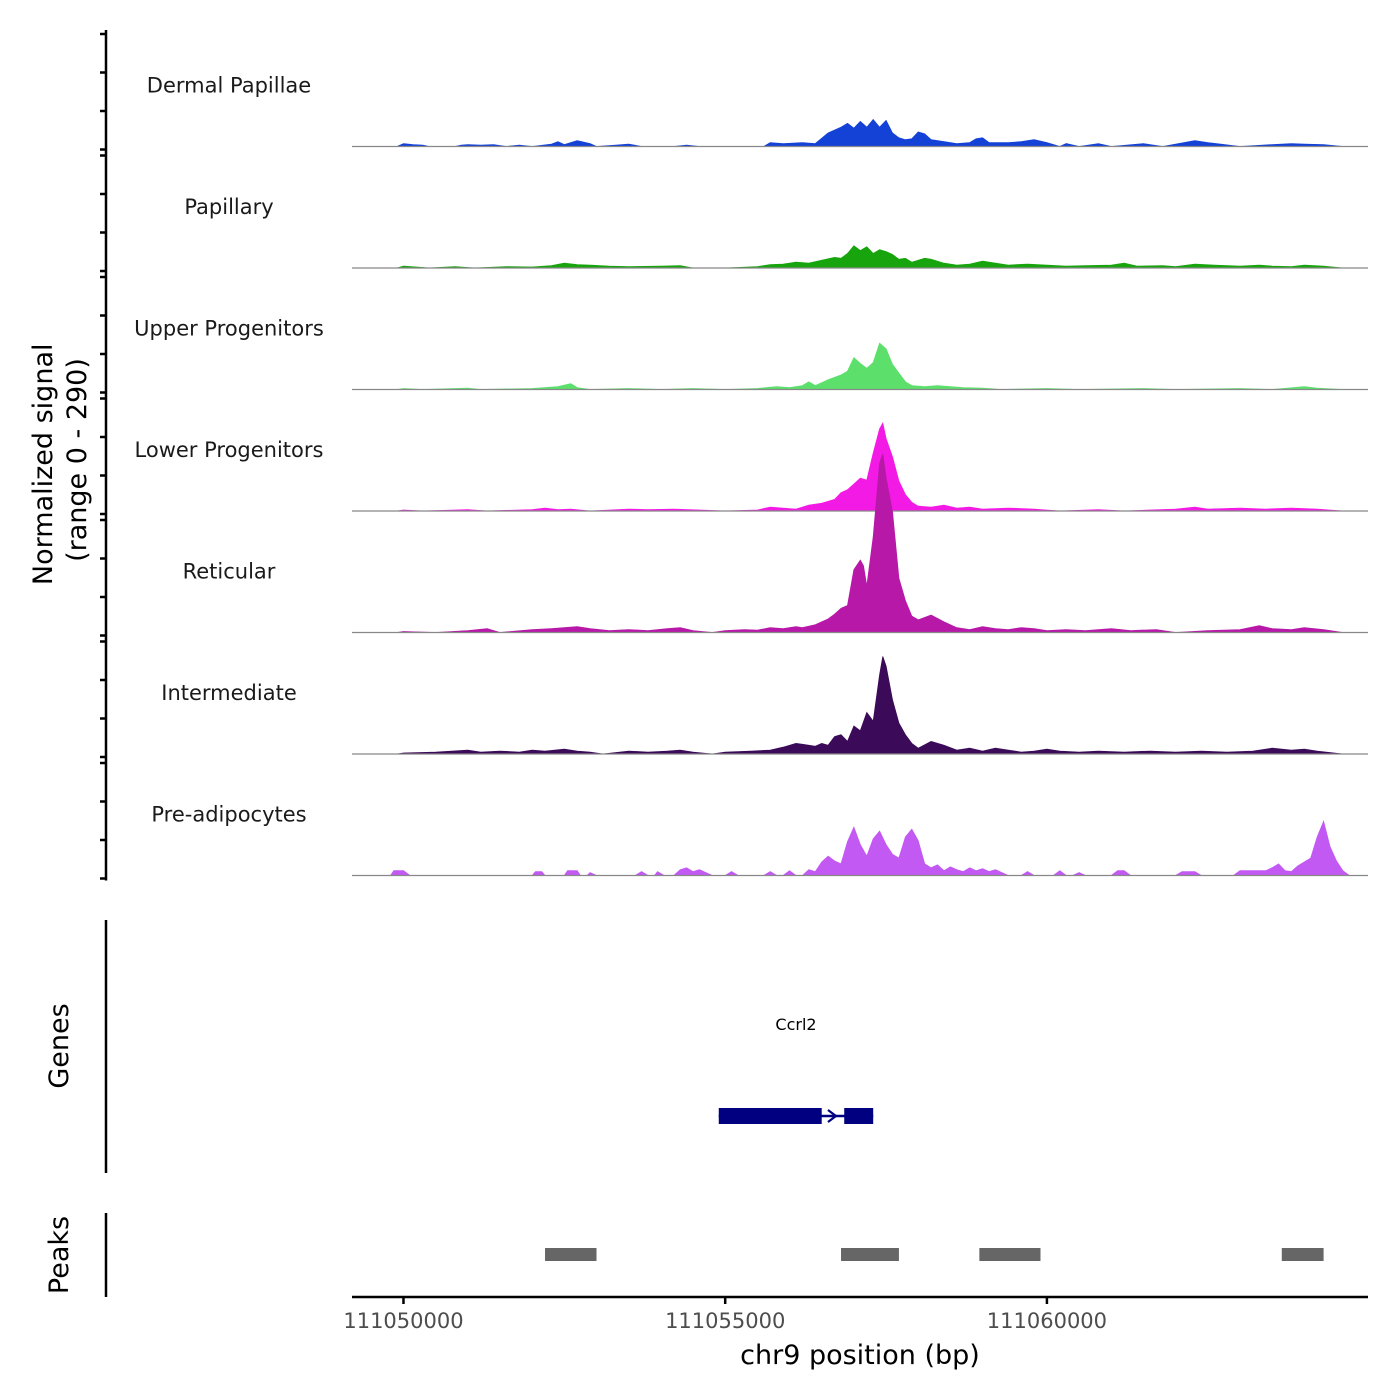  I want to click on track-reticular: Reticular, so click(775, 543).